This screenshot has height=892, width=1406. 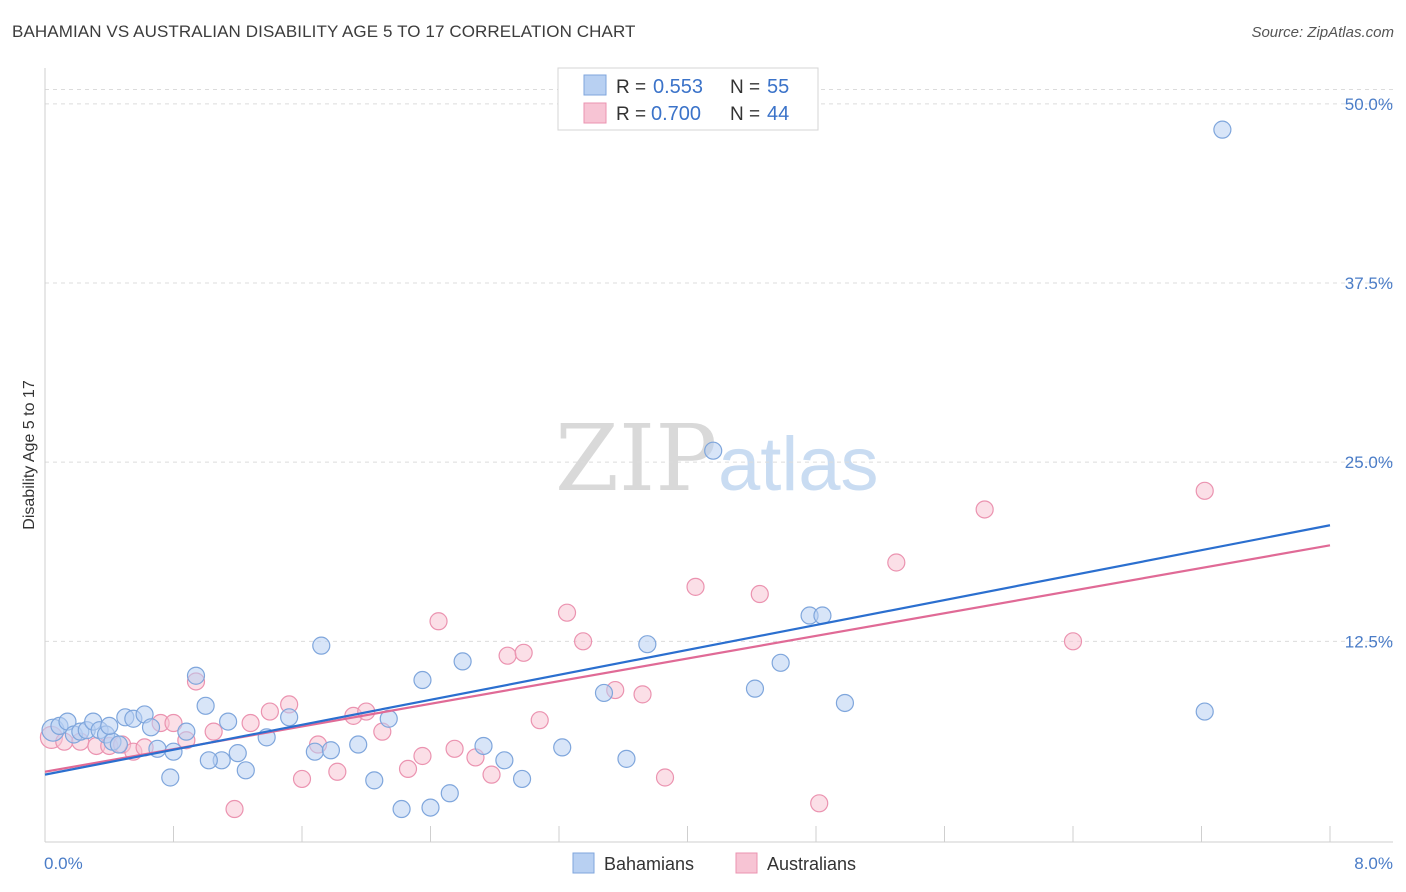 I want to click on y-tick-label: 37.5%, so click(x=1369, y=283).